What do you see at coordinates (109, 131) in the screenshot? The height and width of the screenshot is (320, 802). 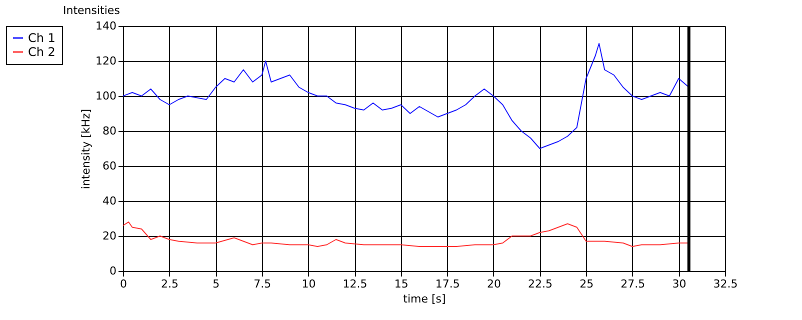 I see `y-tick-label: 80` at bounding box center [109, 131].